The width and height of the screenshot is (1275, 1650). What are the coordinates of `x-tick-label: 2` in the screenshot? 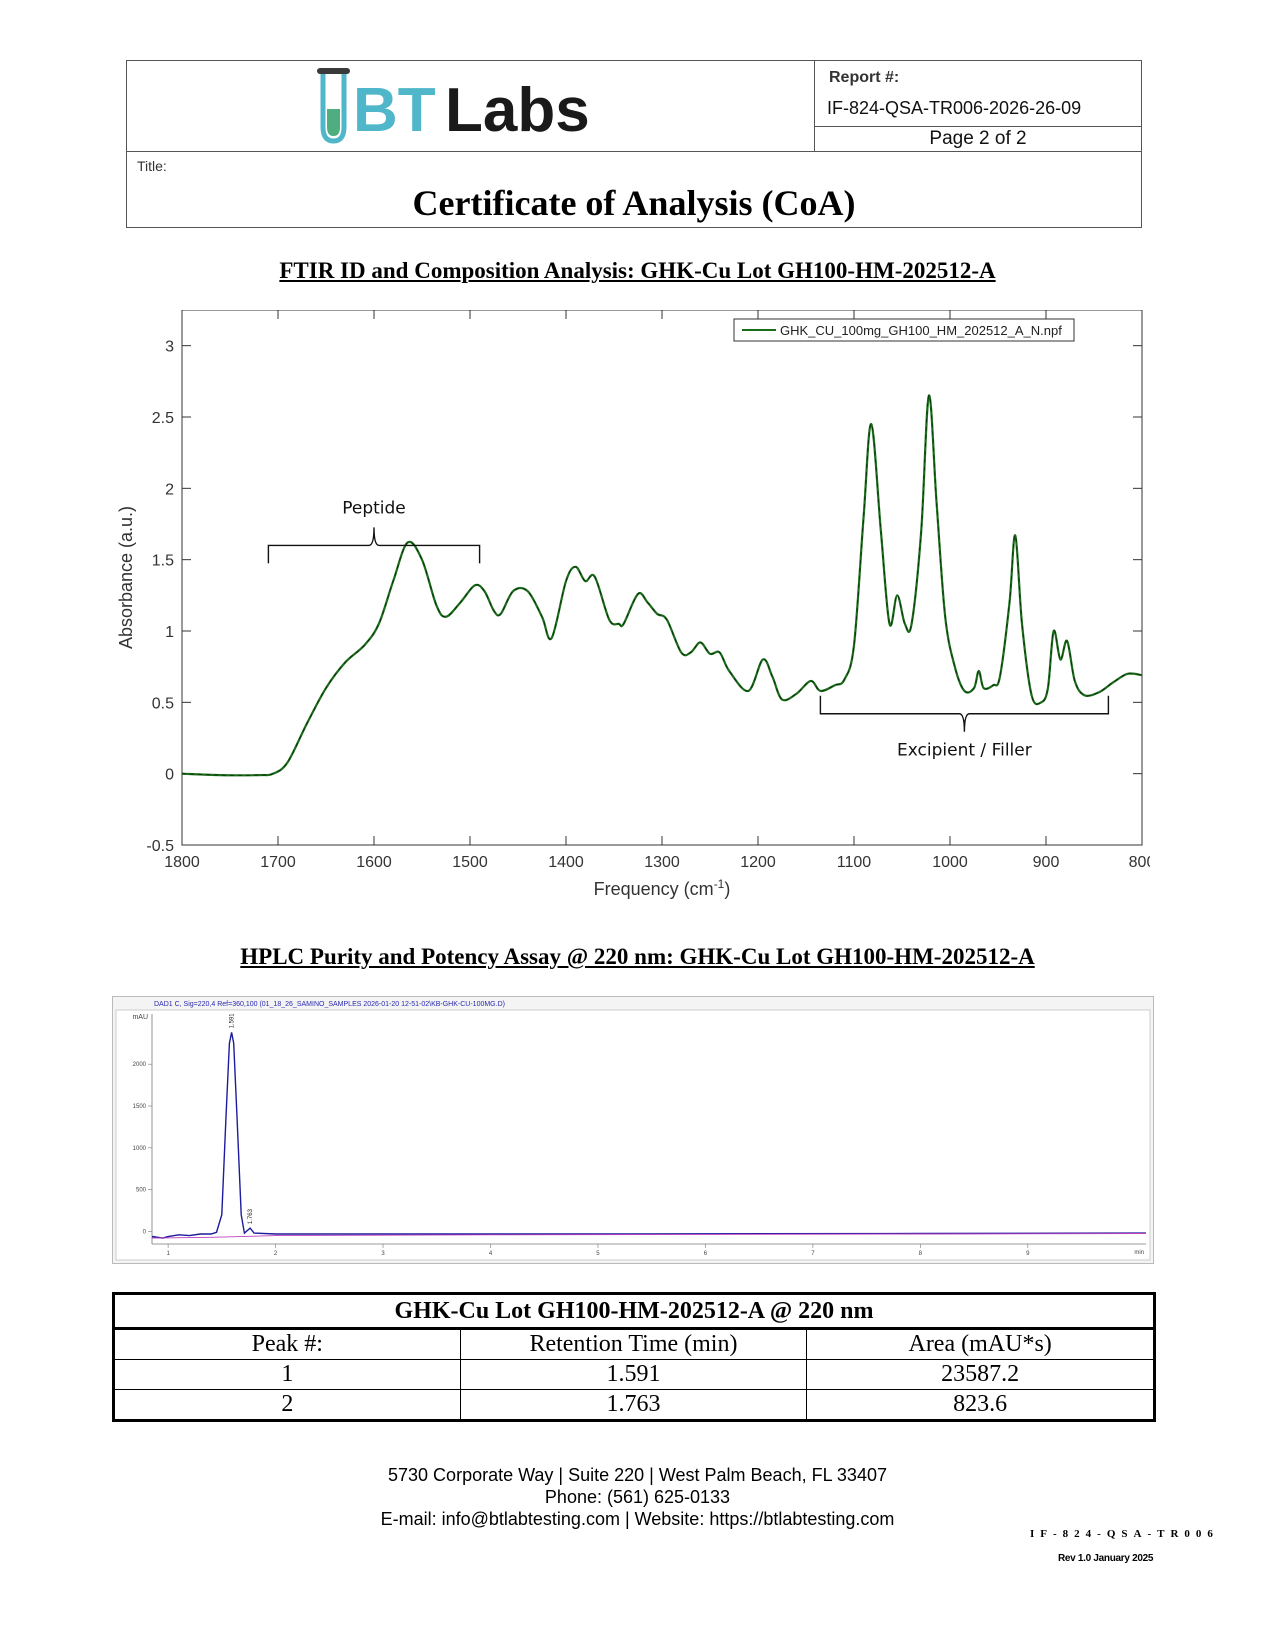 It's located at (276, 1254).